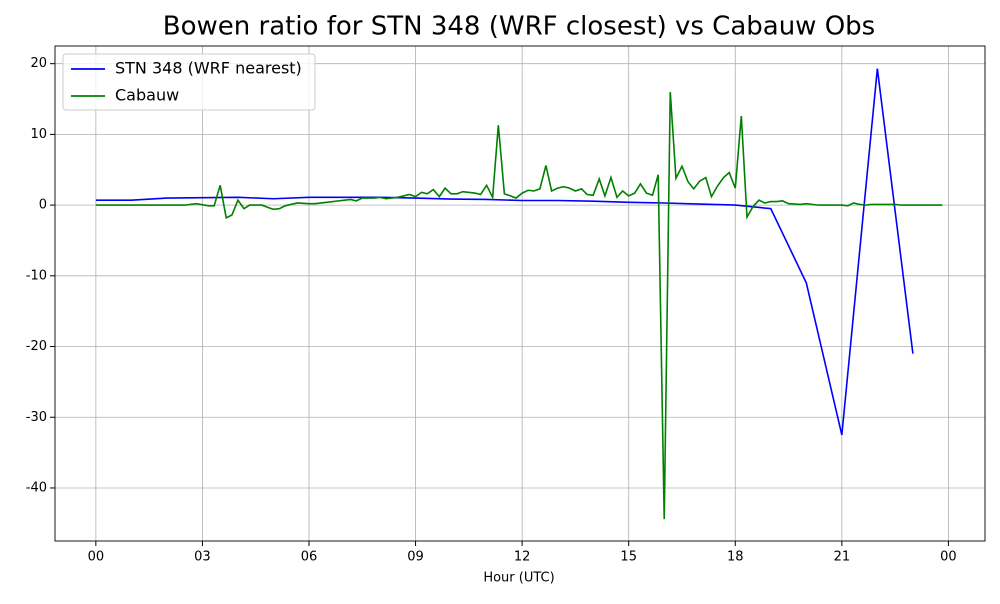 The height and width of the screenshot is (604, 1000). I want to click on y-tick-label: 20, so click(38, 63).